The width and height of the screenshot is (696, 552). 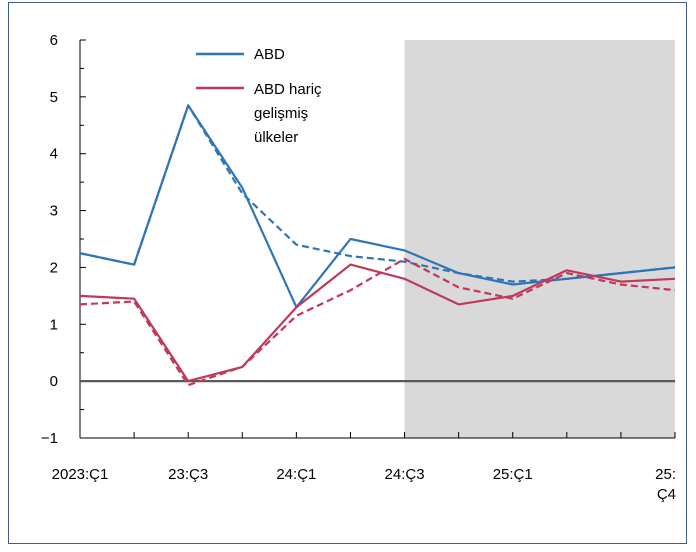 I want to click on y-tick-label: −1, so click(x=49, y=438).